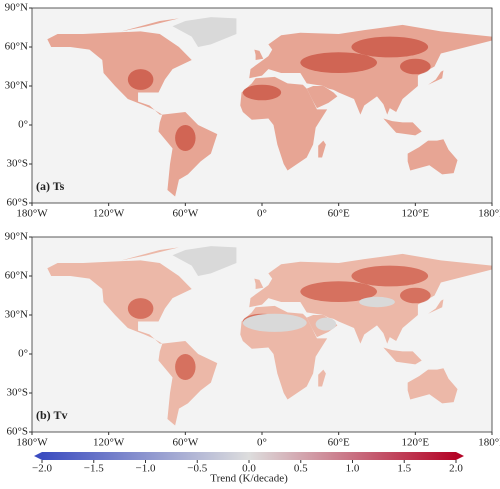 The width and height of the screenshot is (500, 489). I want to click on extend-high, so click(460, 456).